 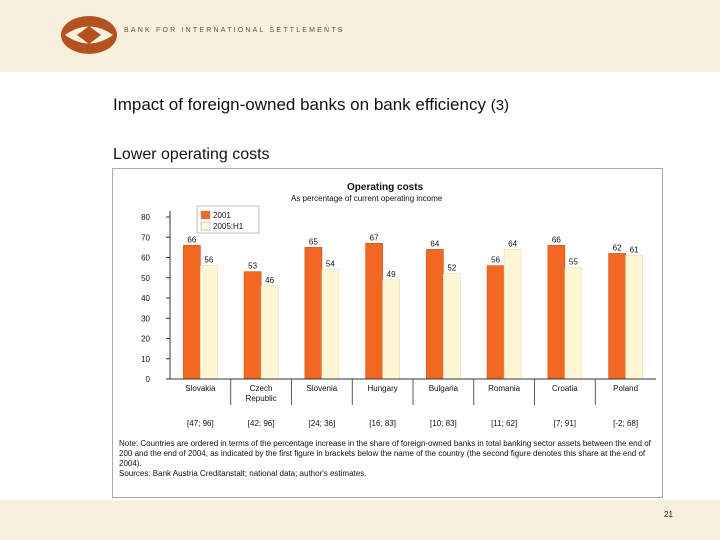 I want to click on slide-title-number: (3), so click(x=500, y=105).